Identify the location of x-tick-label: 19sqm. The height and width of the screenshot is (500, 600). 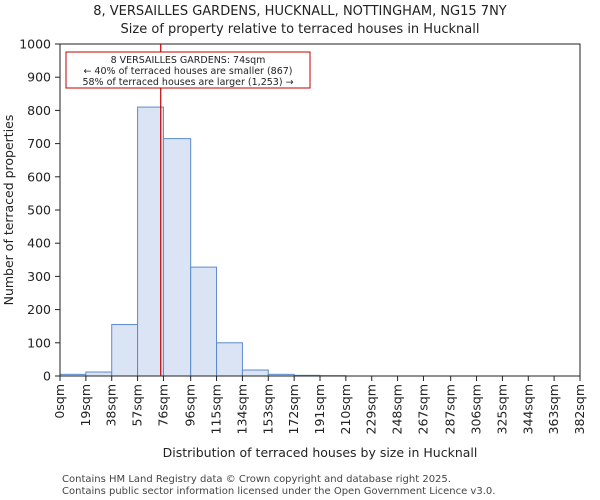
(85, 405).